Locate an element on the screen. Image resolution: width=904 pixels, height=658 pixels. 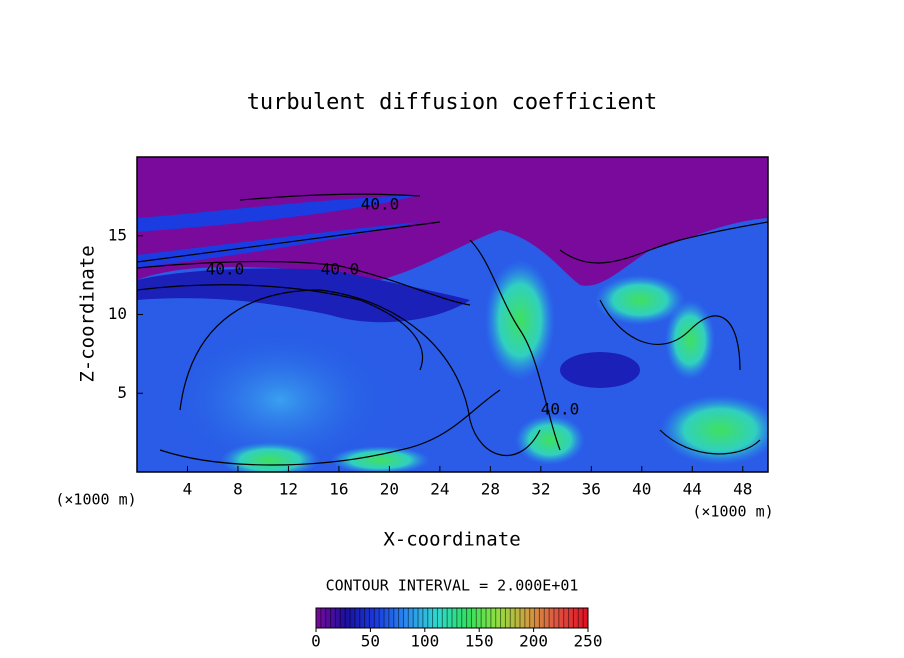
contour-interval: CONTOUR INTERVAL = 2.000E+01 is located at coordinates (452, 586).